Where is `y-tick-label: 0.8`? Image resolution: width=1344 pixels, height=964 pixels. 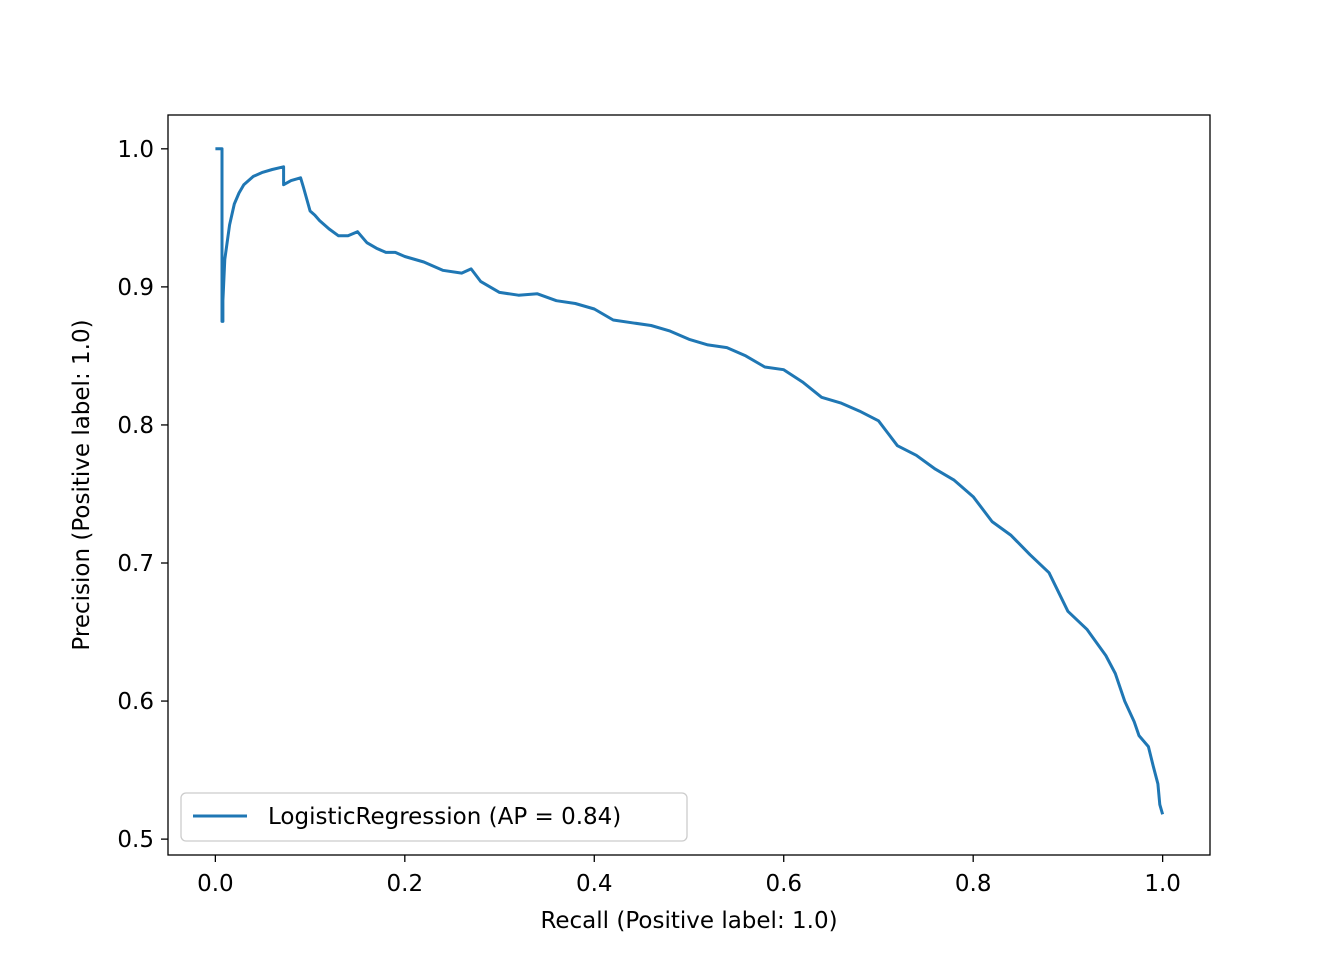 y-tick-label: 0.8 is located at coordinates (135, 426).